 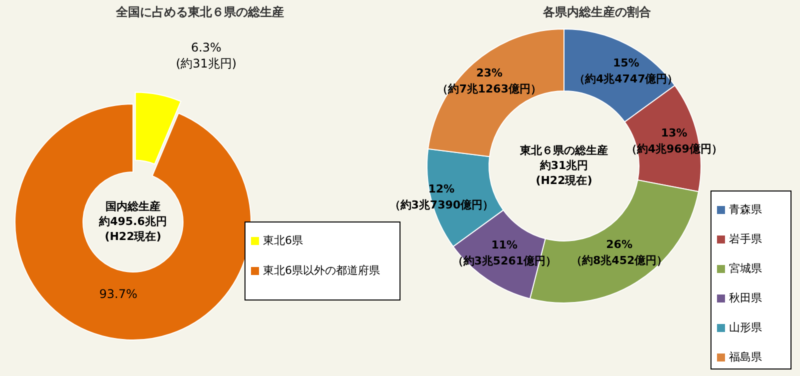 I want to click on legend-label: 青森県, so click(x=745, y=209).